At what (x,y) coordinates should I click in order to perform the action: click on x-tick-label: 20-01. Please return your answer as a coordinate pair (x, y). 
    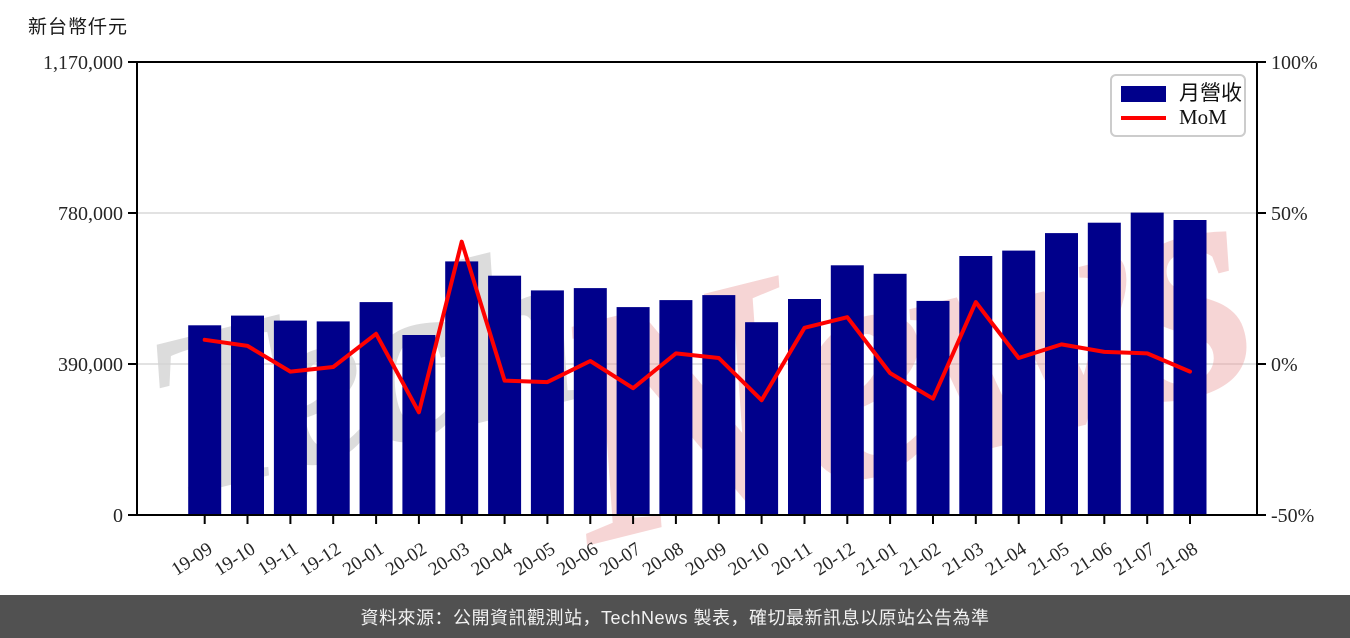
    Looking at the image, I should click on (363, 560).